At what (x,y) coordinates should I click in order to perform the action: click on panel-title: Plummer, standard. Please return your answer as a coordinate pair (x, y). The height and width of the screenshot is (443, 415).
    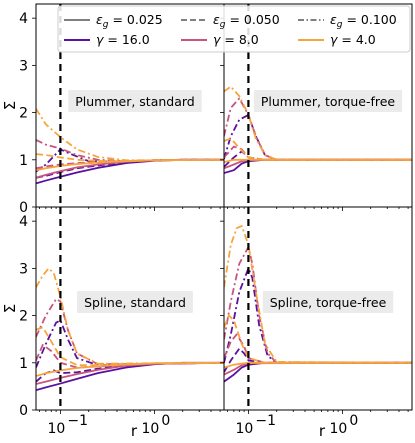
    Looking at the image, I should click on (135, 101).